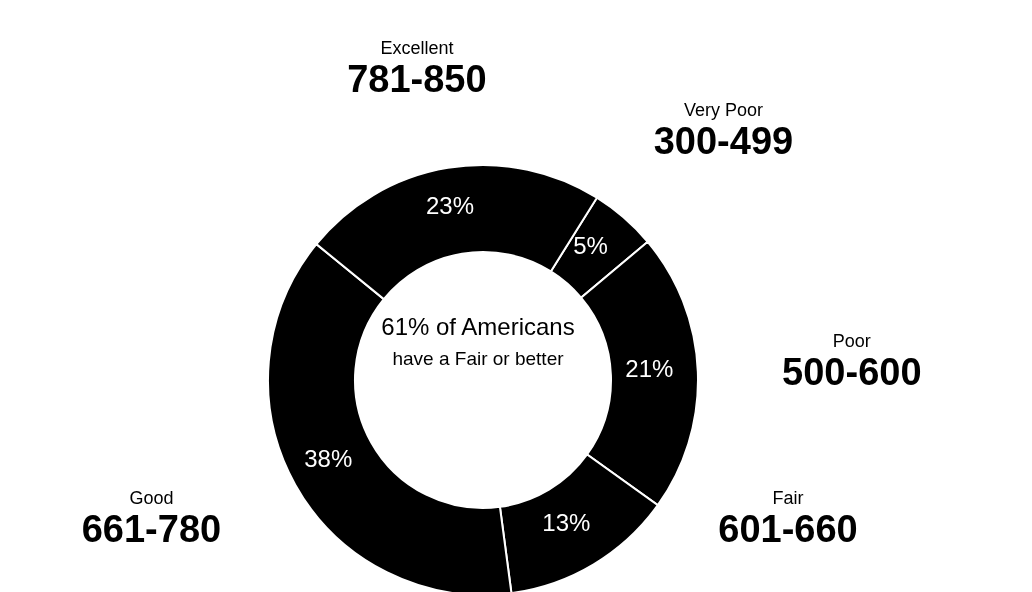 The height and width of the screenshot is (592, 1032). Describe the element at coordinates (590, 246) in the screenshot. I see `data-label: 5%` at that location.